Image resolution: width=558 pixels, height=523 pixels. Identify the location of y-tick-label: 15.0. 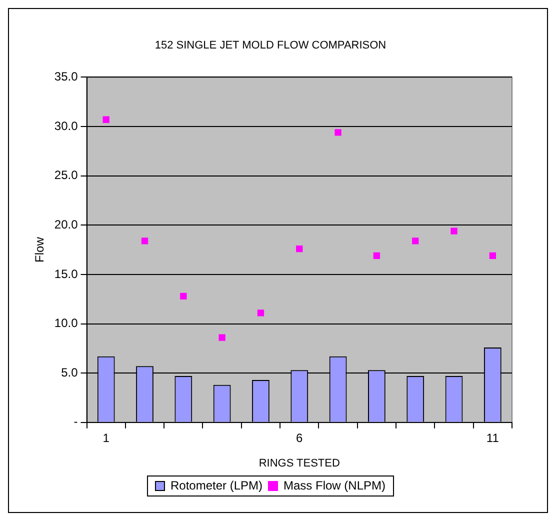
(66, 273).